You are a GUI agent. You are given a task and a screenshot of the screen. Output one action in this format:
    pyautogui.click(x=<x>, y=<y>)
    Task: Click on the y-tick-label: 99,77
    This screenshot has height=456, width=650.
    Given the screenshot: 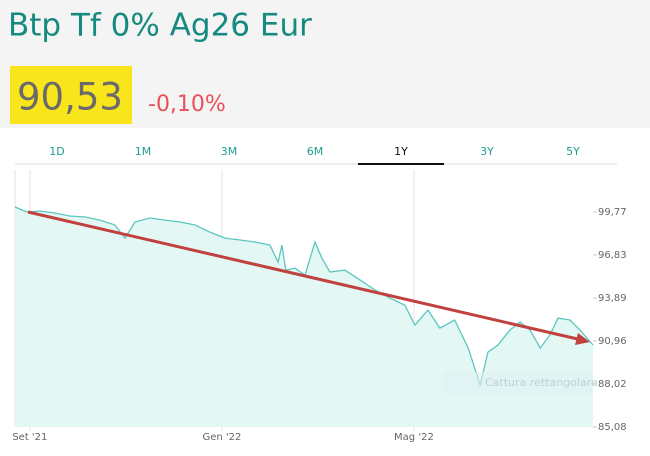 What is the action you would take?
    pyautogui.click(x=612, y=212)
    